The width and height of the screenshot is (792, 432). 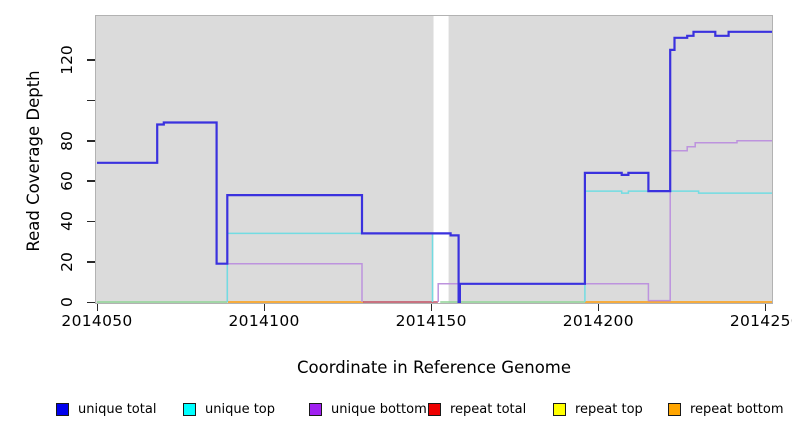 I want to click on legend-label: repeat total, so click(x=488, y=409).